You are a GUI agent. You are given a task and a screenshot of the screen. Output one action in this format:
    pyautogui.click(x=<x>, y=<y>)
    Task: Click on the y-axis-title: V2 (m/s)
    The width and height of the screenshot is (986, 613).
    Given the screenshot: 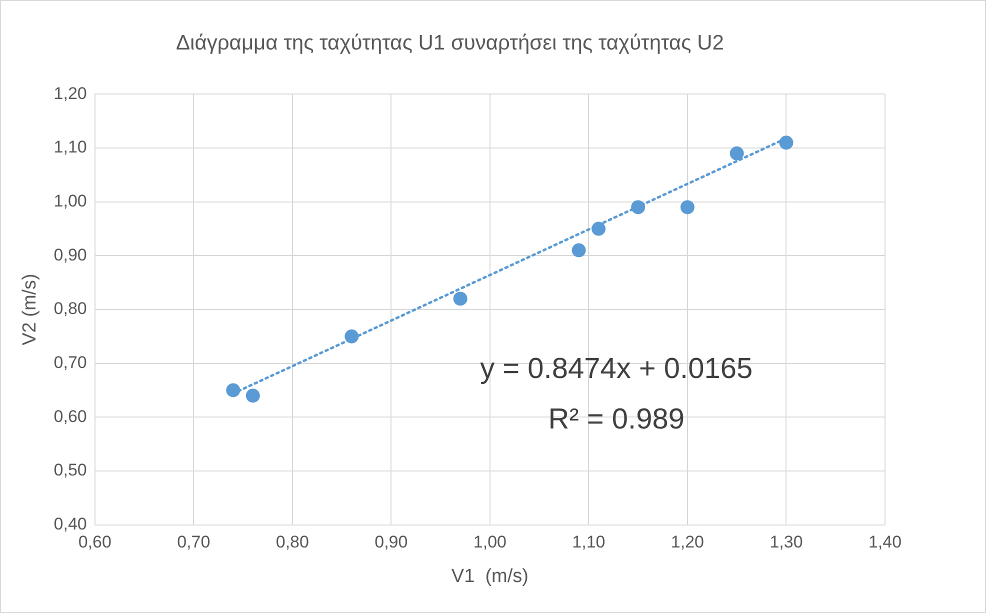 What is the action you would take?
    pyautogui.click(x=30, y=310)
    